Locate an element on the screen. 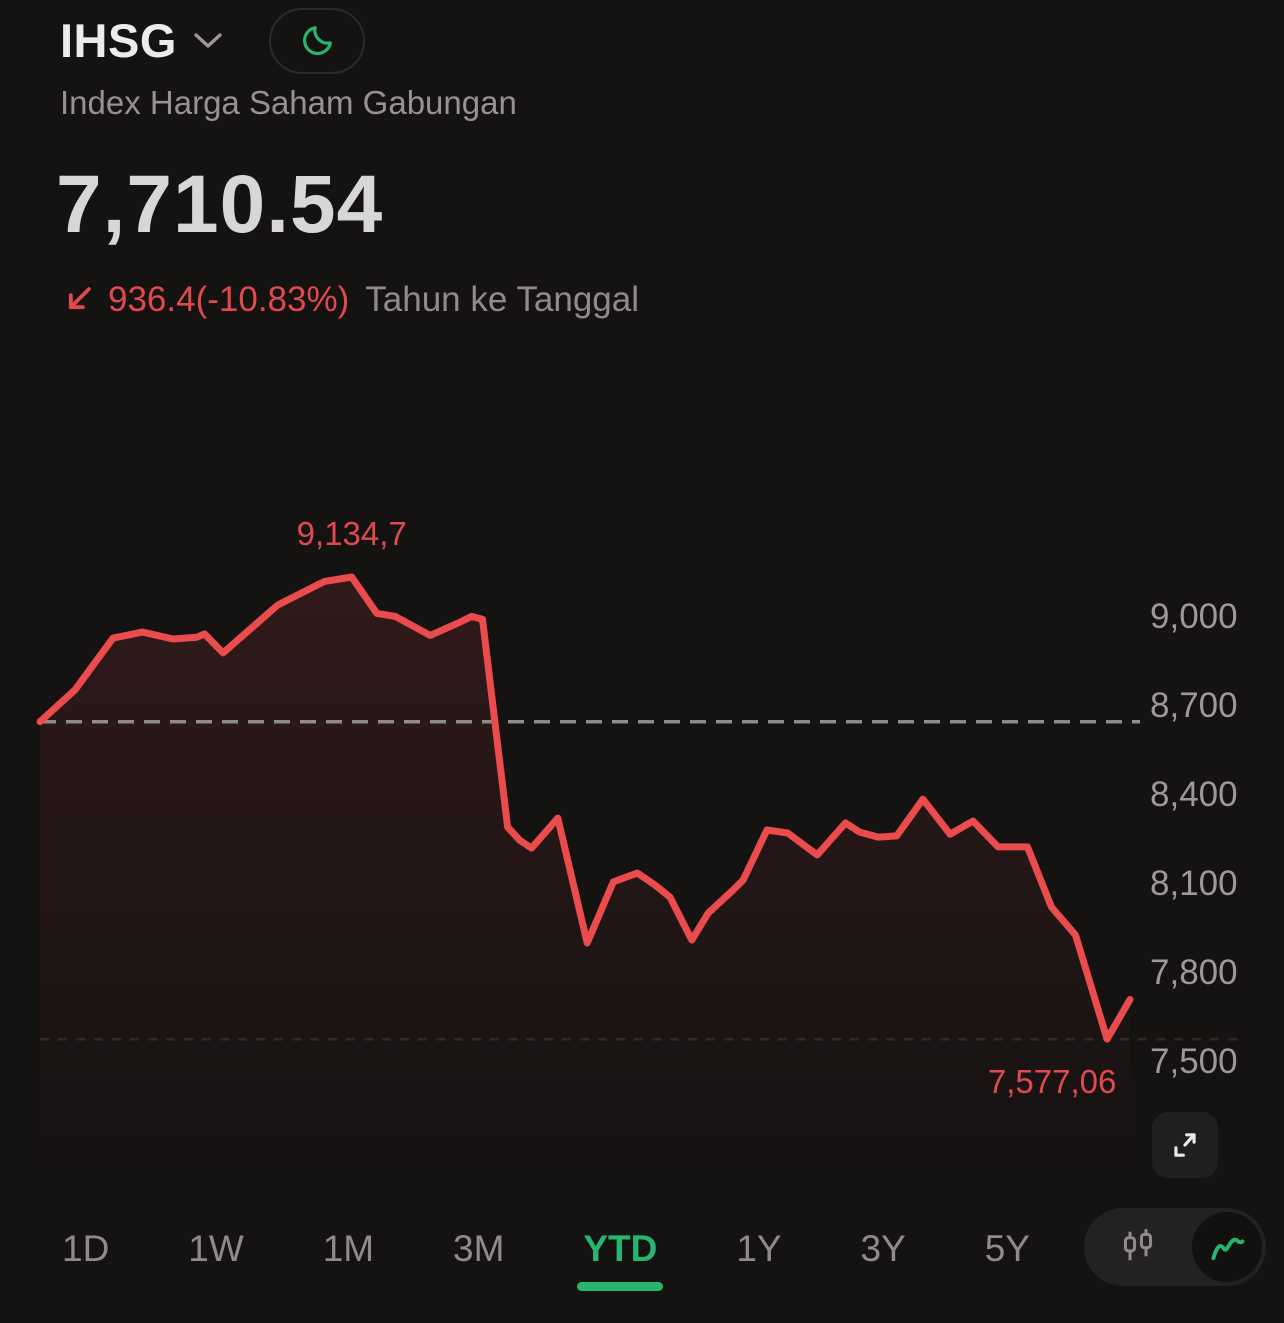 The image size is (1284, 1323). dark-mode-toggle is located at coordinates (316, 41).